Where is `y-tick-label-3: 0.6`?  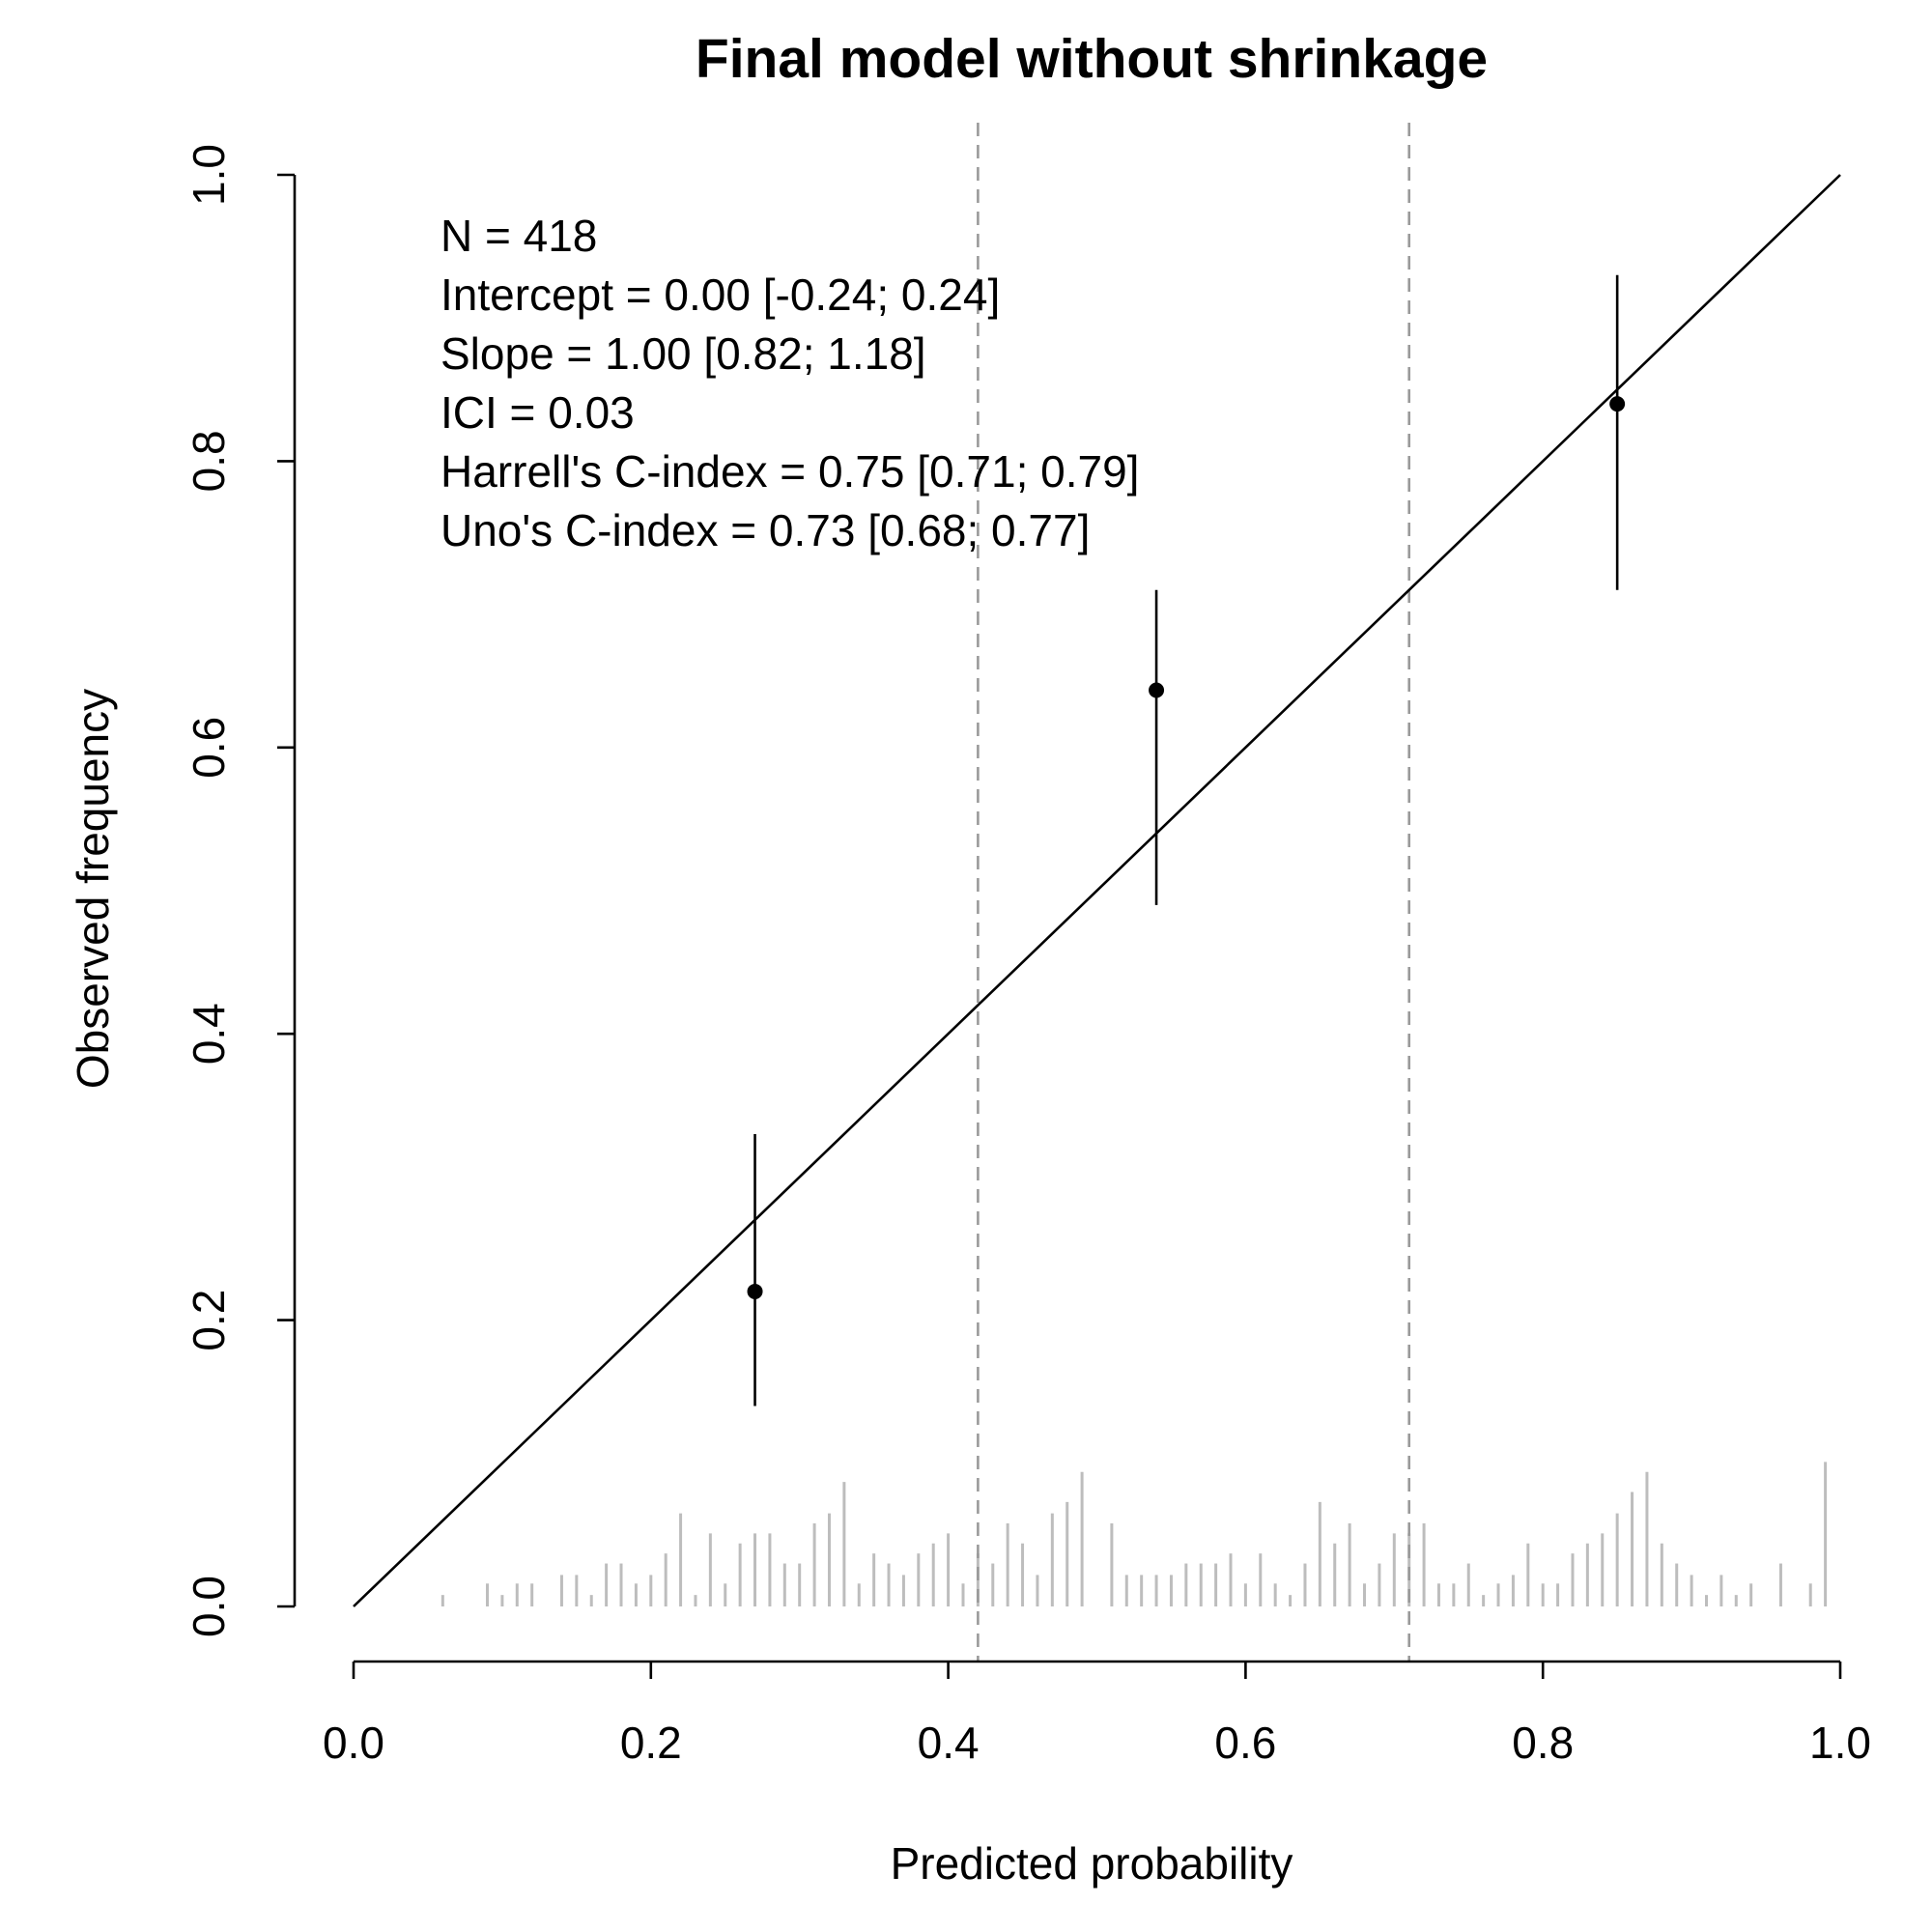 y-tick-label-3: 0.6 is located at coordinates (209, 748).